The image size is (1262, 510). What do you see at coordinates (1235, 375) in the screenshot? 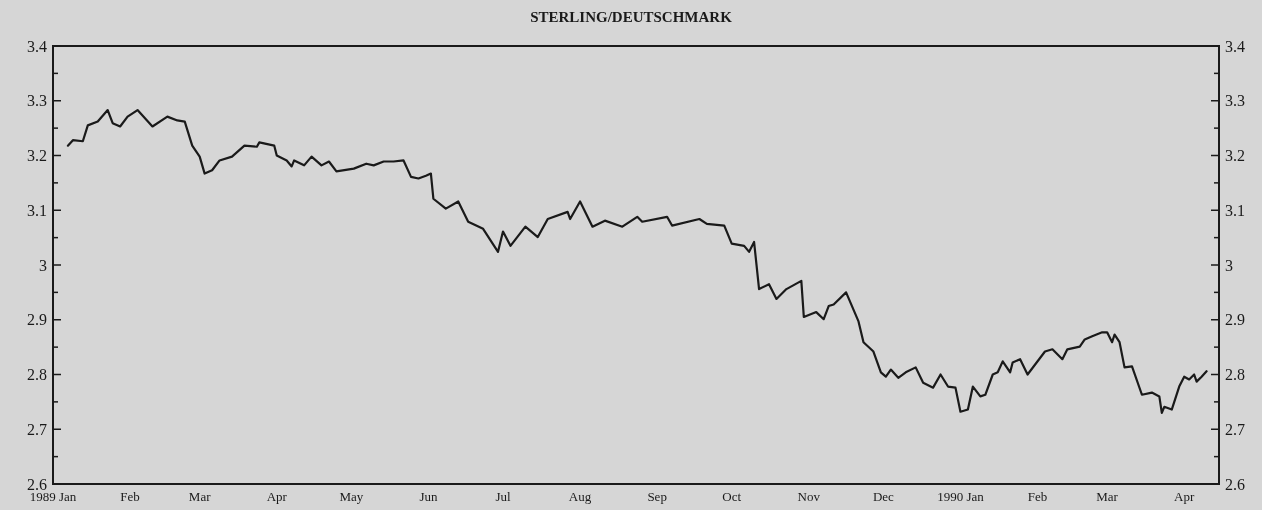
I see `y2-tick-label: 2.8` at bounding box center [1235, 375].